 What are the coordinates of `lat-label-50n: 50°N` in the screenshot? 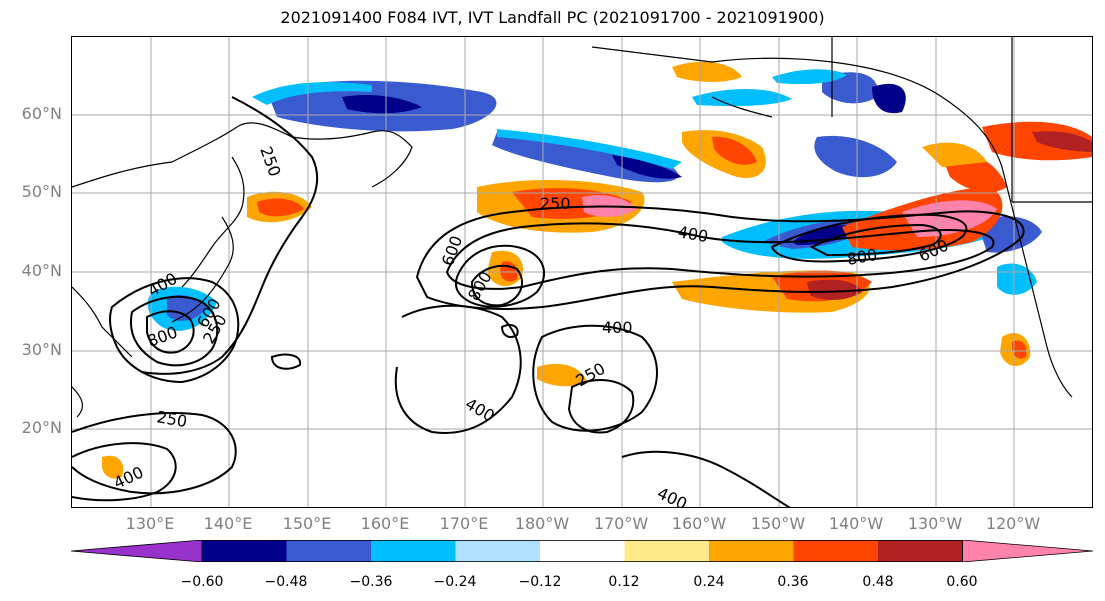 It's located at (41, 191).